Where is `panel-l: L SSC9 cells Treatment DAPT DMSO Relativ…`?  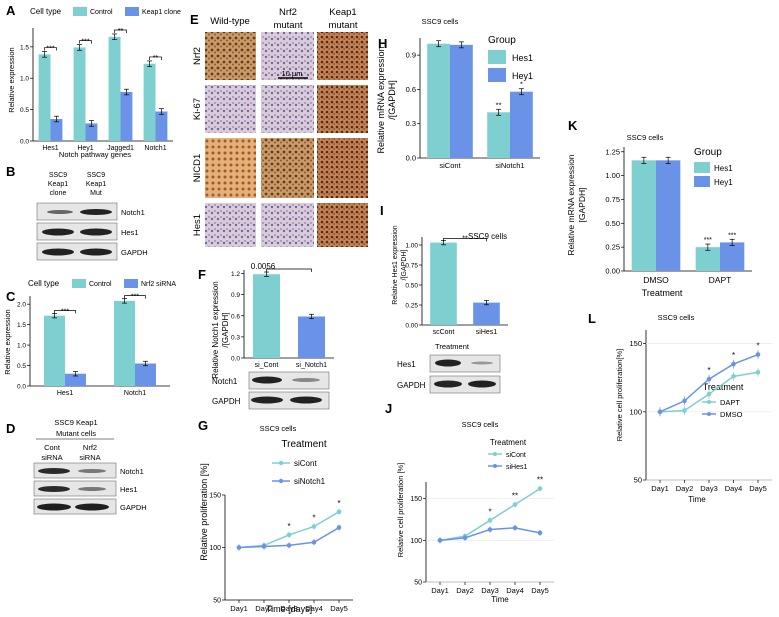 panel-l: L SSC9 cells Treatment DAPT DMSO Relativ… is located at coordinates (680, 407).